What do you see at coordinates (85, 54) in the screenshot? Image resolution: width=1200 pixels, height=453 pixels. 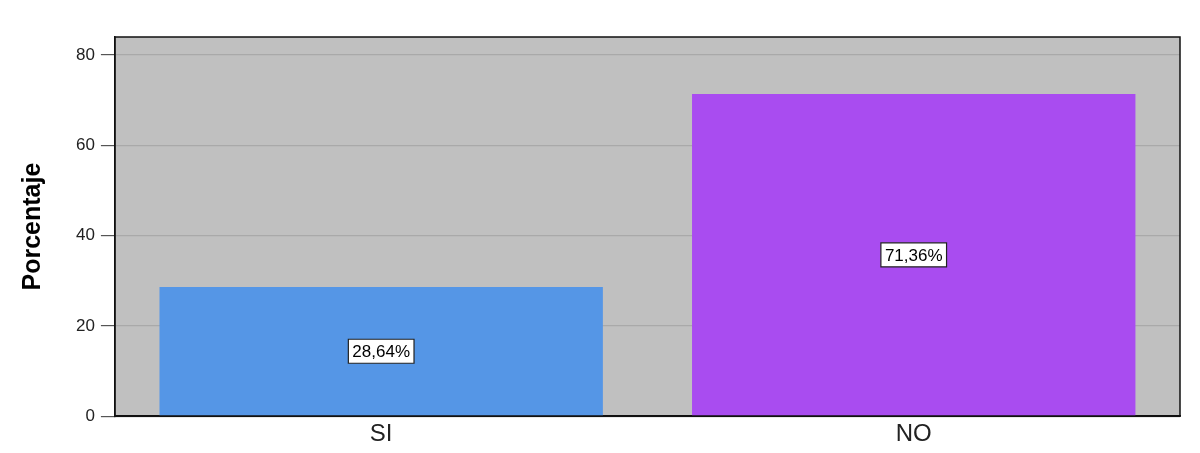 I see `y-tick-label: 80` at bounding box center [85, 54].